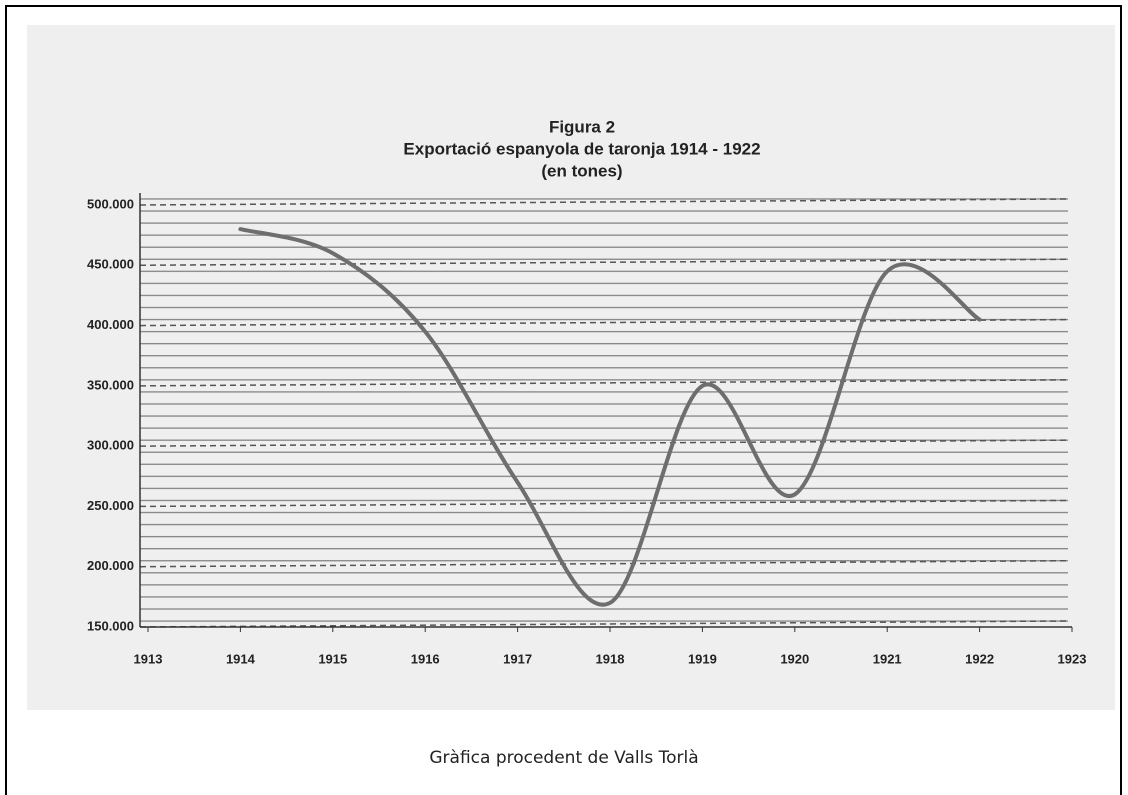  Describe the element at coordinates (979, 658) in the screenshot. I see `x-tick-label: 1922` at that location.